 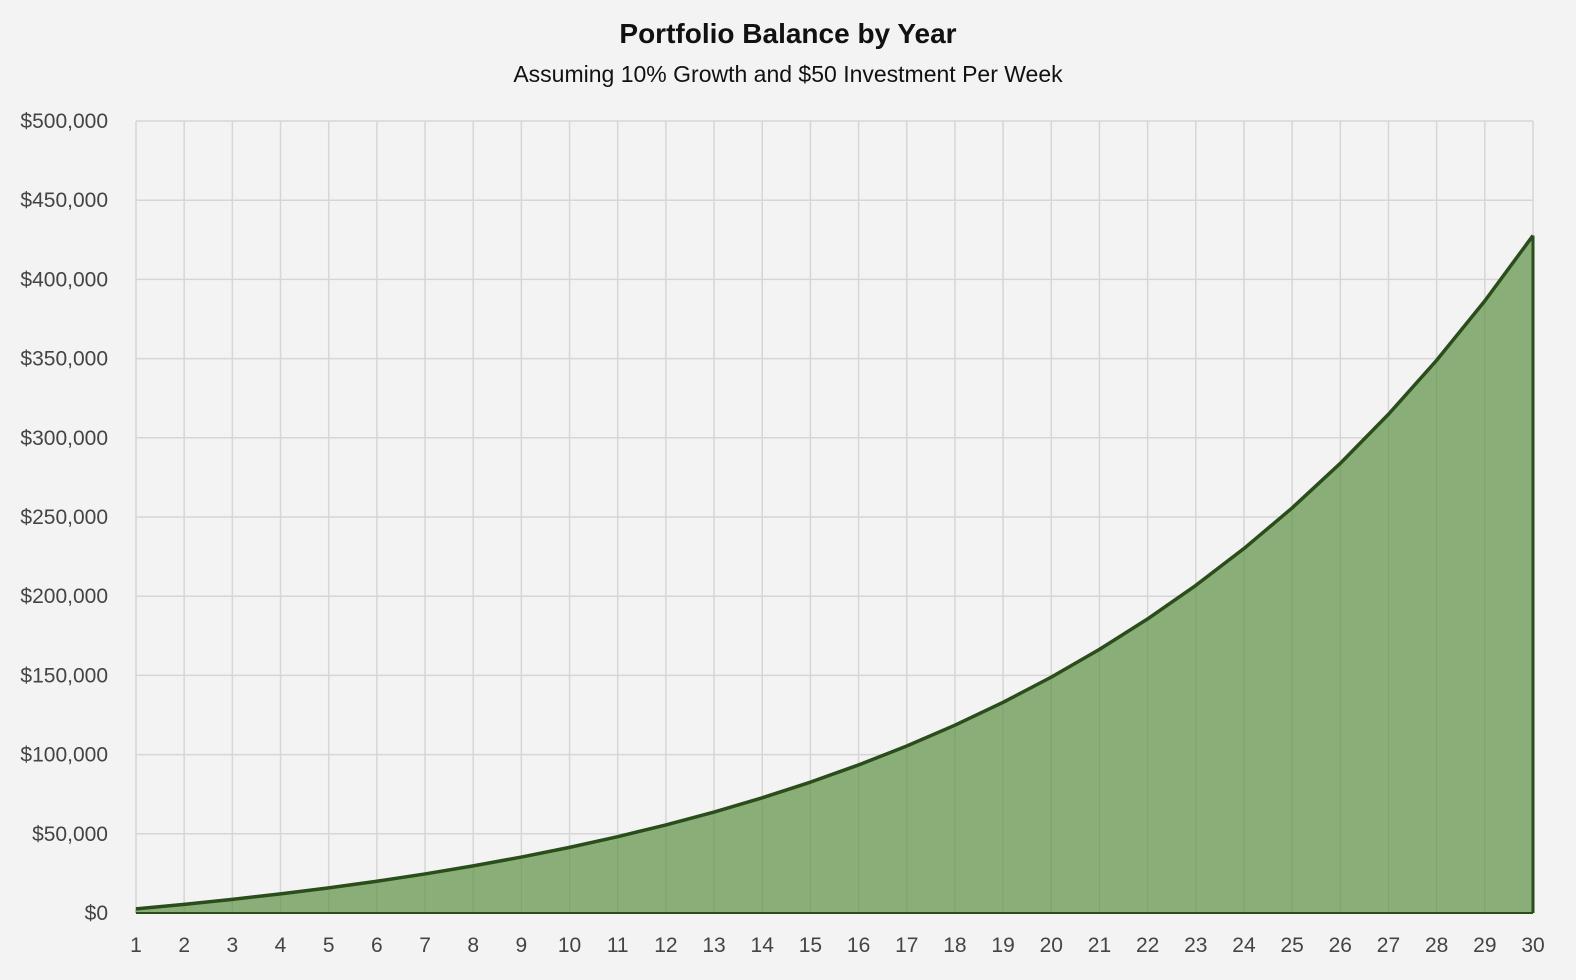 I want to click on x-tick-label: 7, so click(x=425, y=945).